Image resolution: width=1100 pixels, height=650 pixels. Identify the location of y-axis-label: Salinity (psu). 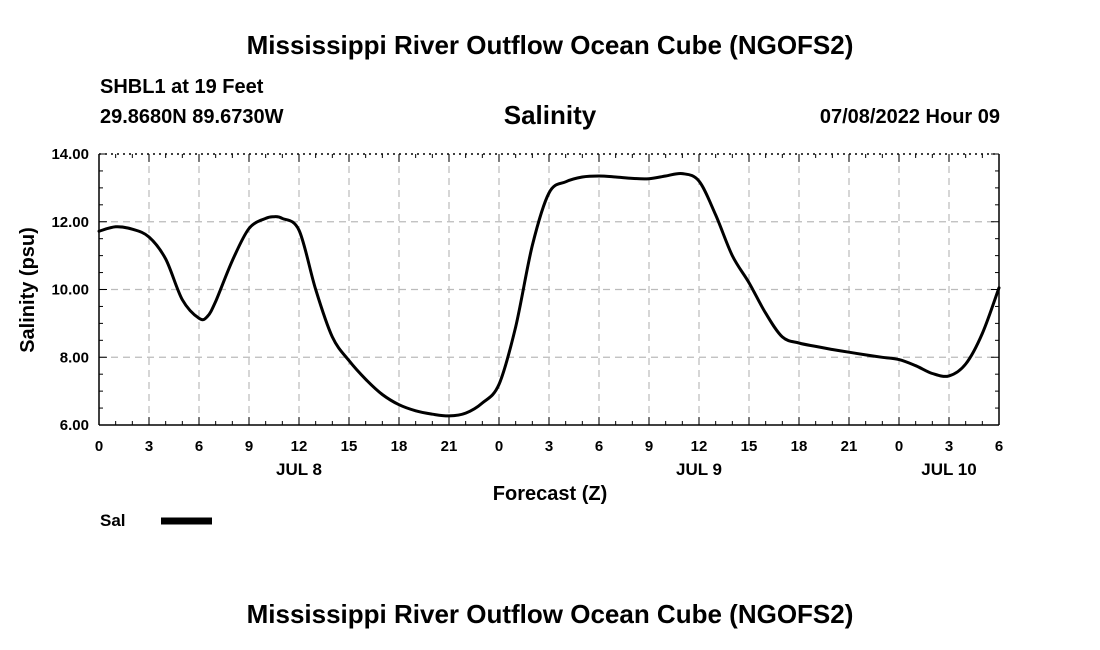
(28, 290).